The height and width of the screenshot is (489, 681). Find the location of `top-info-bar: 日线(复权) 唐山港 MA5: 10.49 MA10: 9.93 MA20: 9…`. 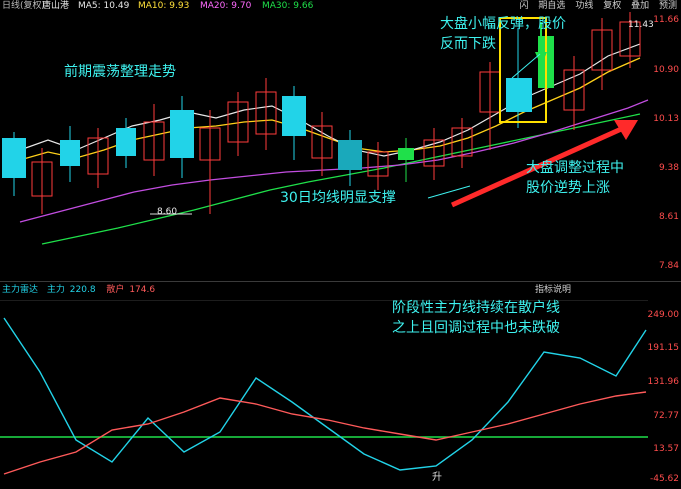

top-info-bar: 日线(复权) 唐山港 MA5: 10.49 MA10: 9.93 MA20: 9… is located at coordinates (340, 6).